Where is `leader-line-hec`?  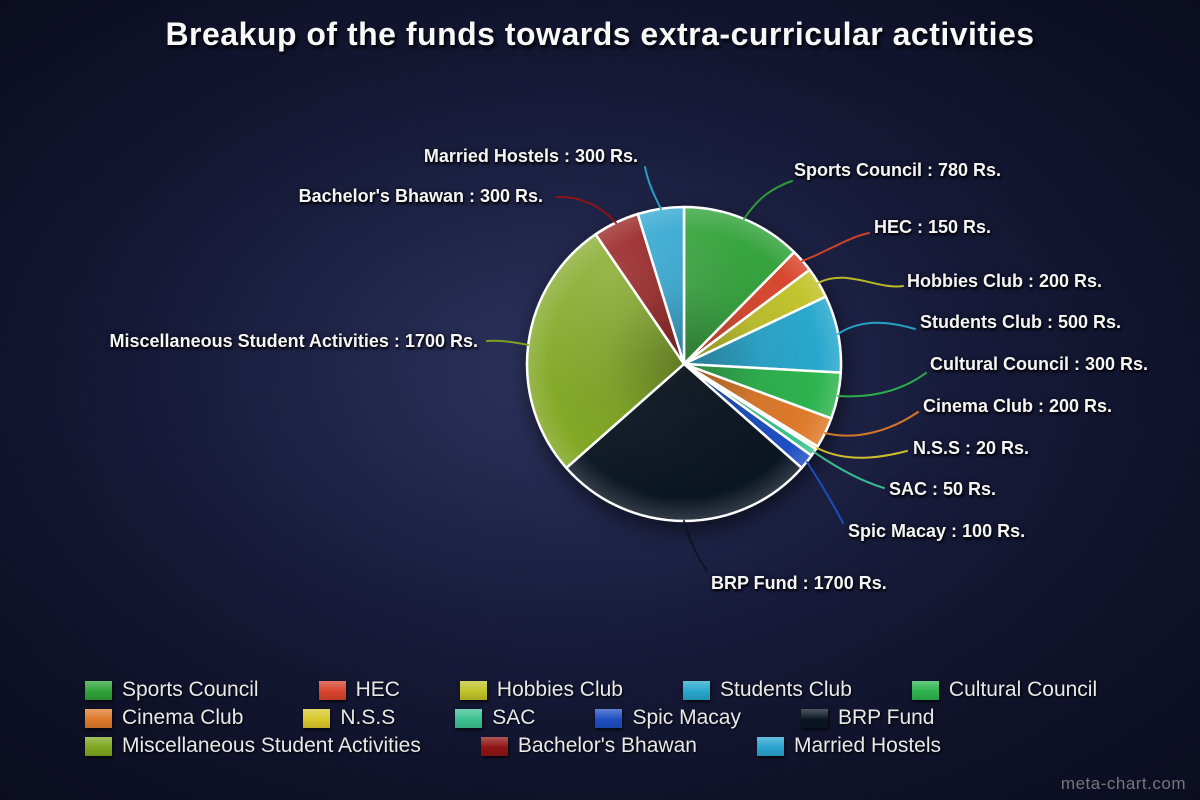
leader-line-hec is located at coordinates (835, 247).